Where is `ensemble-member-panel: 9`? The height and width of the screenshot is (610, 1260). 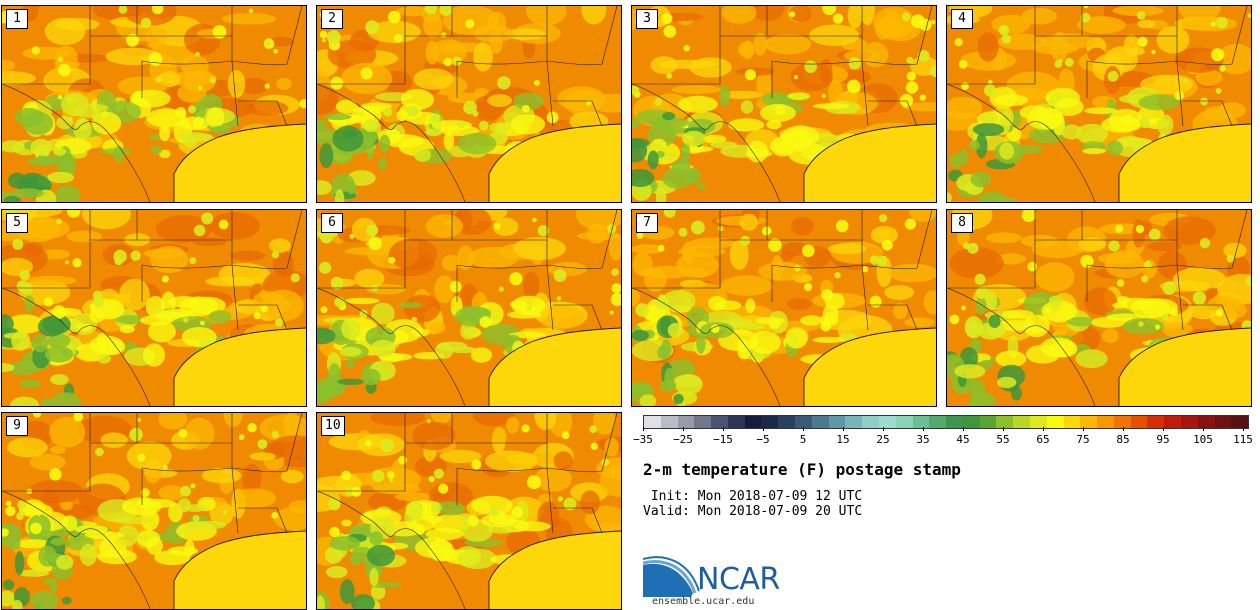
ensemble-member-panel: 9 is located at coordinates (154, 511).